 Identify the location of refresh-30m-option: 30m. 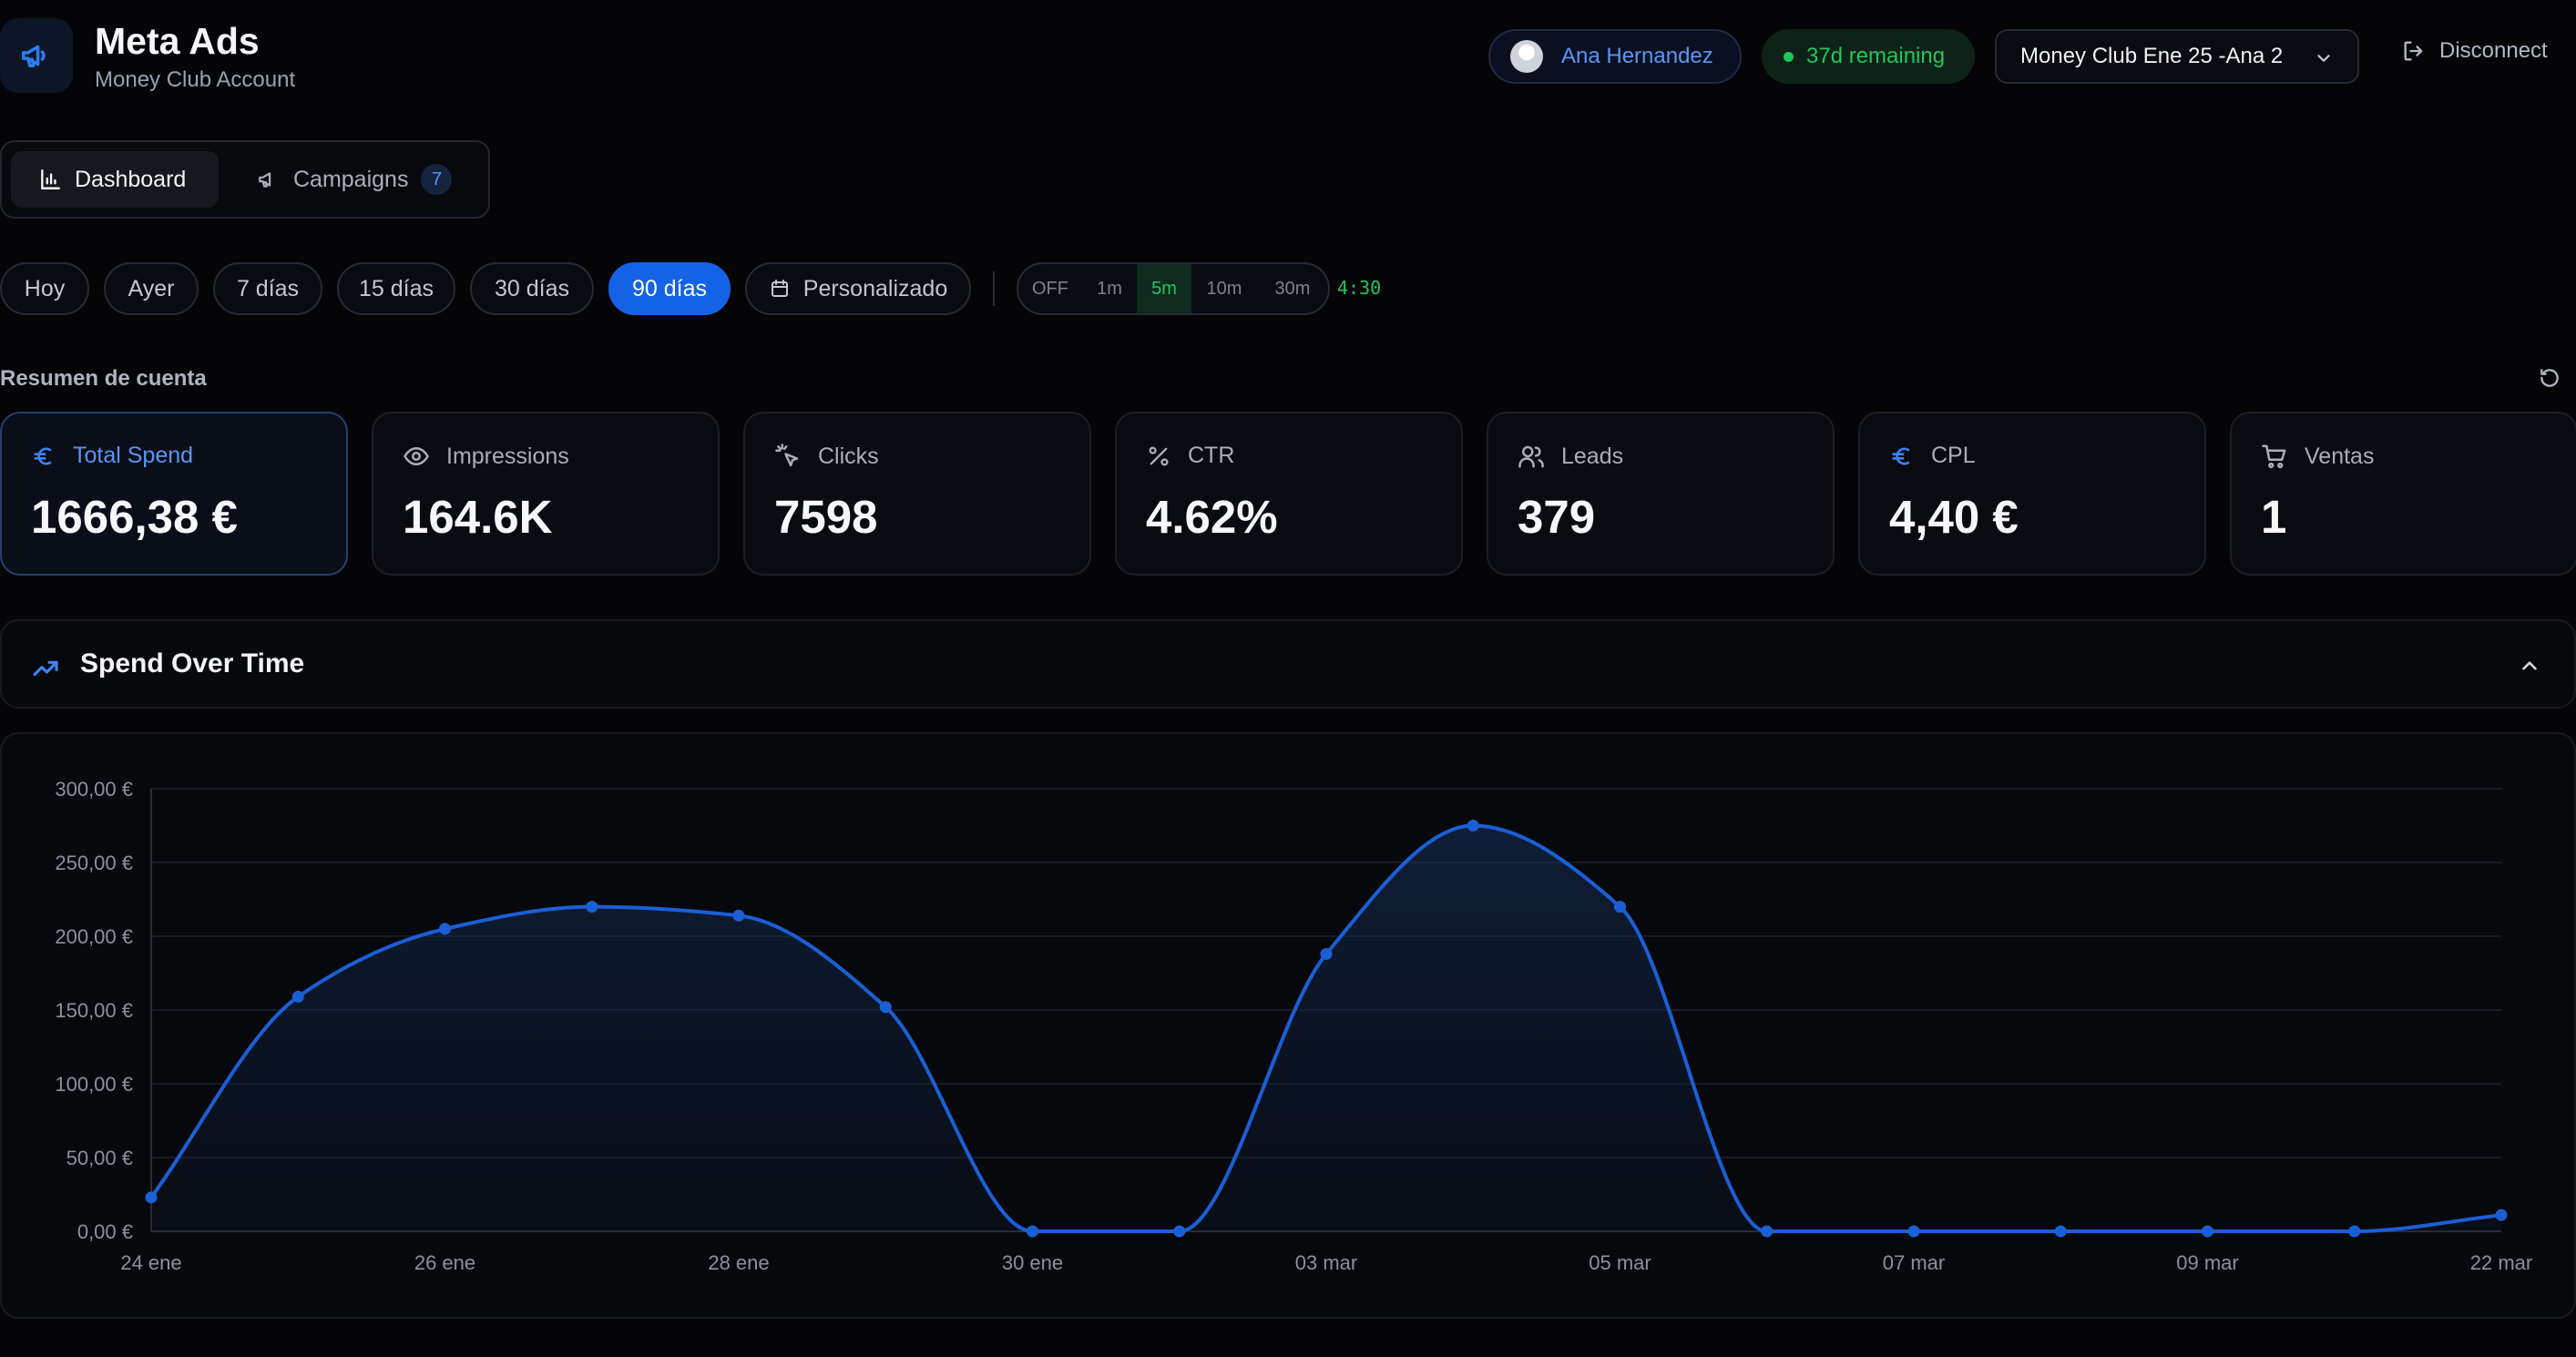
(1292, 288).